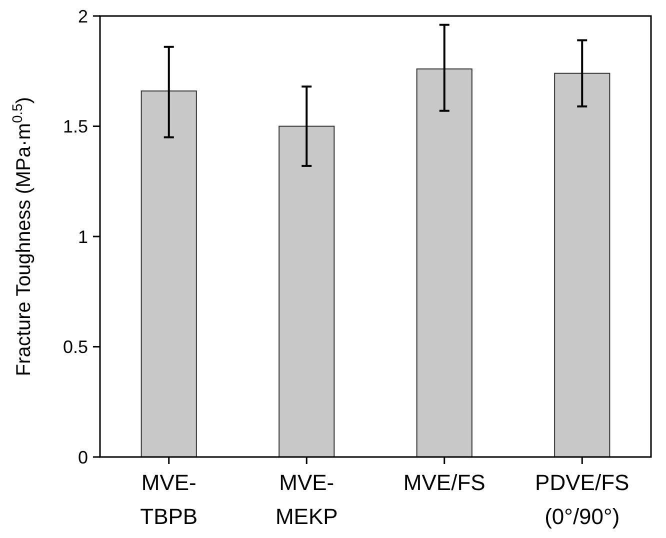 This screenshot has height=538, width=666. What do you see at coordinates (582, 499) in the screenshot?
I see `x-tick-label: PDVE/FS (0°/90°)` at bounding box center [582, 499].